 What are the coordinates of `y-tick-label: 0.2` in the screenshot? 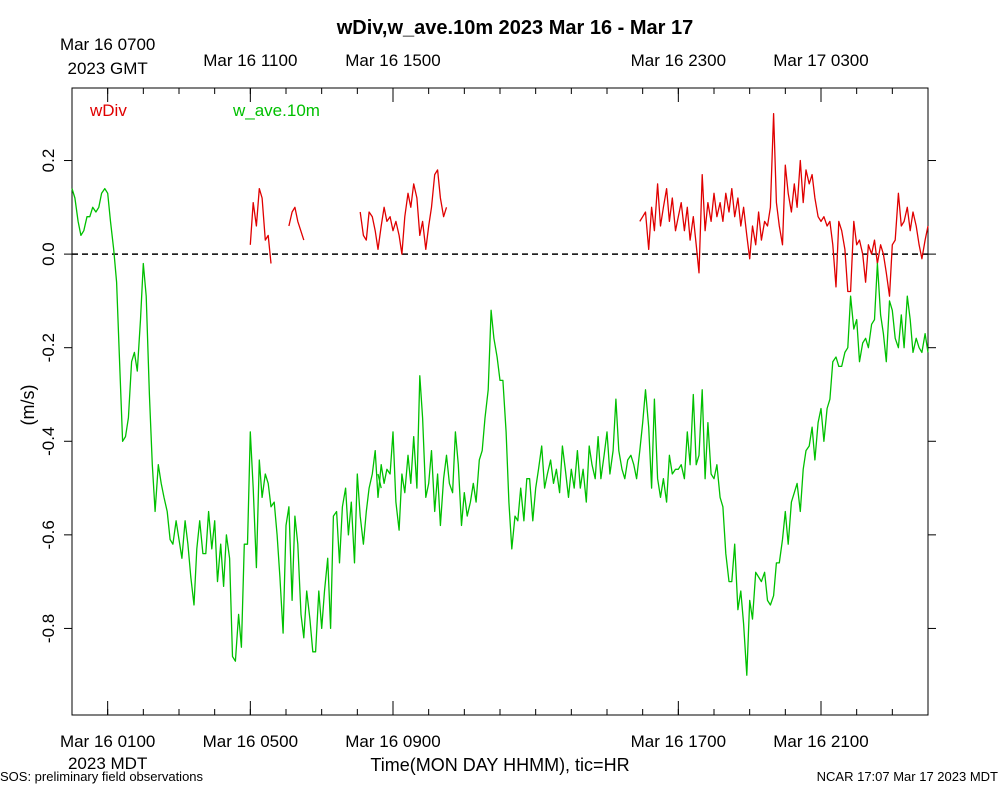 It's located at (48, 161).